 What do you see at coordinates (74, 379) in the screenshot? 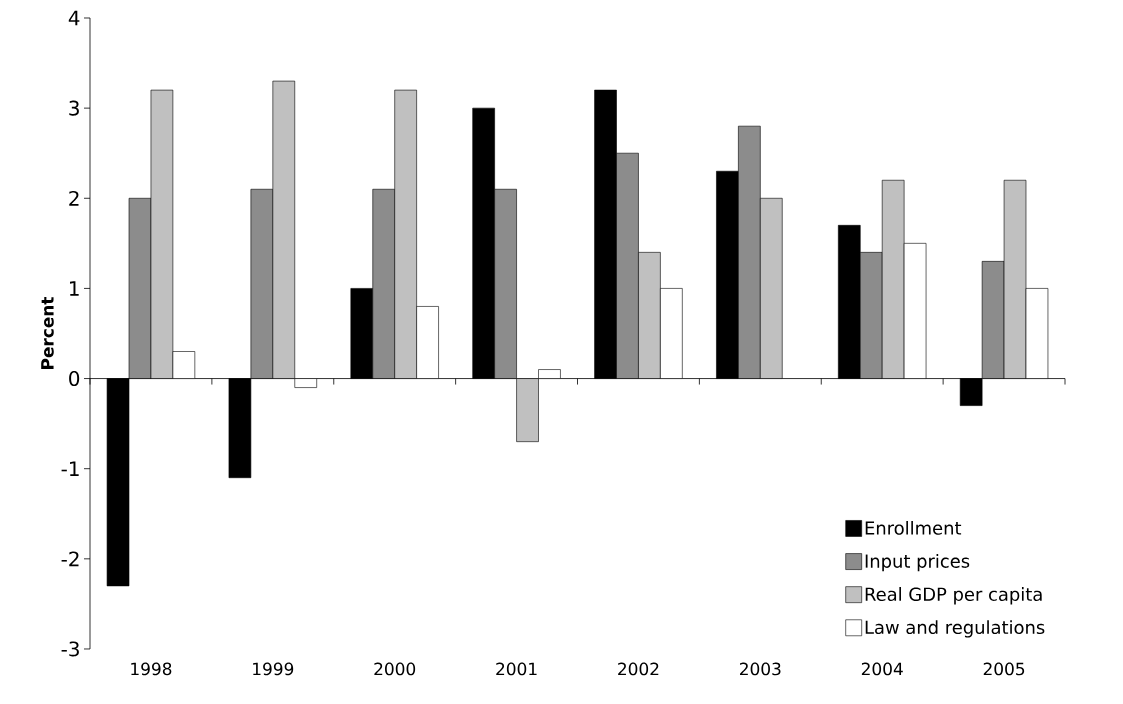
I see `y-tick-label: 0` at bounding box center [74, 379].